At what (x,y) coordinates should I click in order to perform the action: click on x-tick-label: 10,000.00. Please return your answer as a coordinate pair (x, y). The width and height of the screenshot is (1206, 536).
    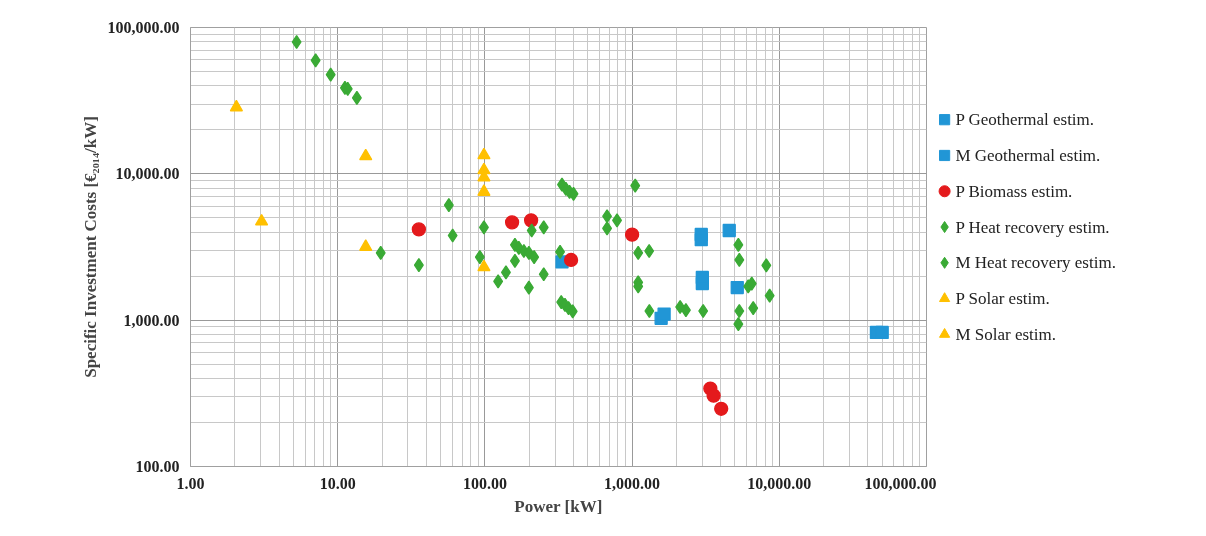
    Looking at the image, I should click on (779, 483).